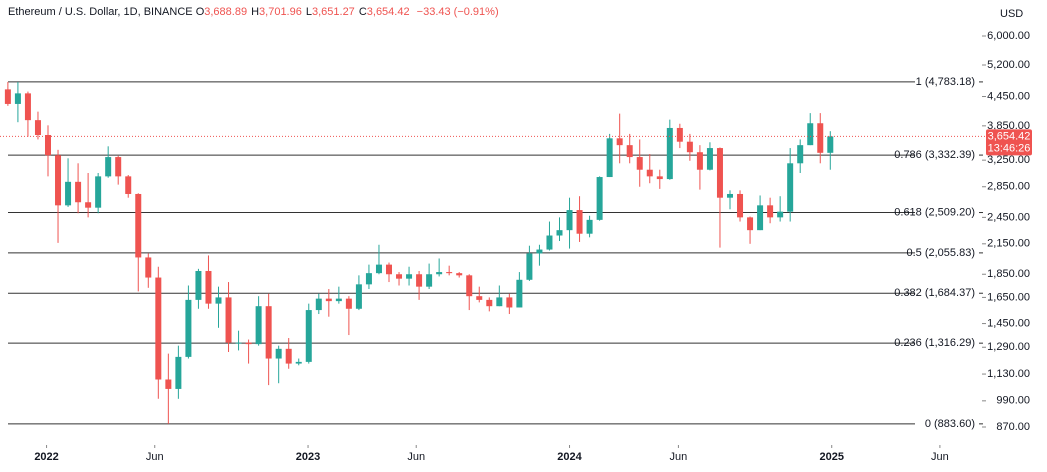  Describe the element at coordinates (1009, 136) in the screenshot. I see `last-price-label: 3,654.42` at that location.